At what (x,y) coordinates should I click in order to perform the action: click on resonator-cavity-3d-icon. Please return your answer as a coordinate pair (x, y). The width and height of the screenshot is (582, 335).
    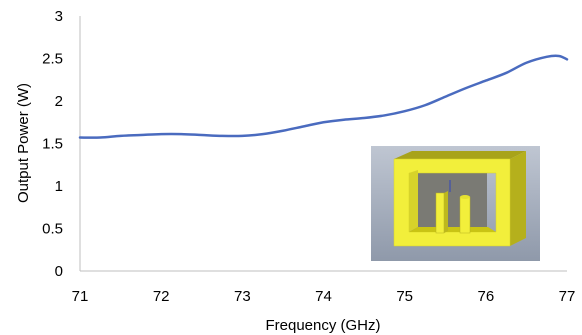
    Looking at the image, I should click on (455, 203).